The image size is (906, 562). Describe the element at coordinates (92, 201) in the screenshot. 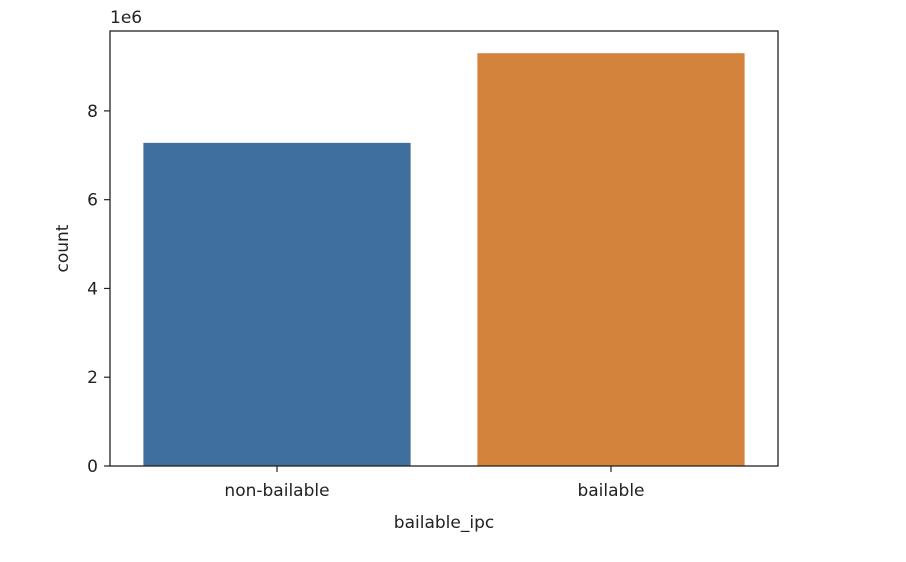

I see `y-tick-label: 6` at that location.